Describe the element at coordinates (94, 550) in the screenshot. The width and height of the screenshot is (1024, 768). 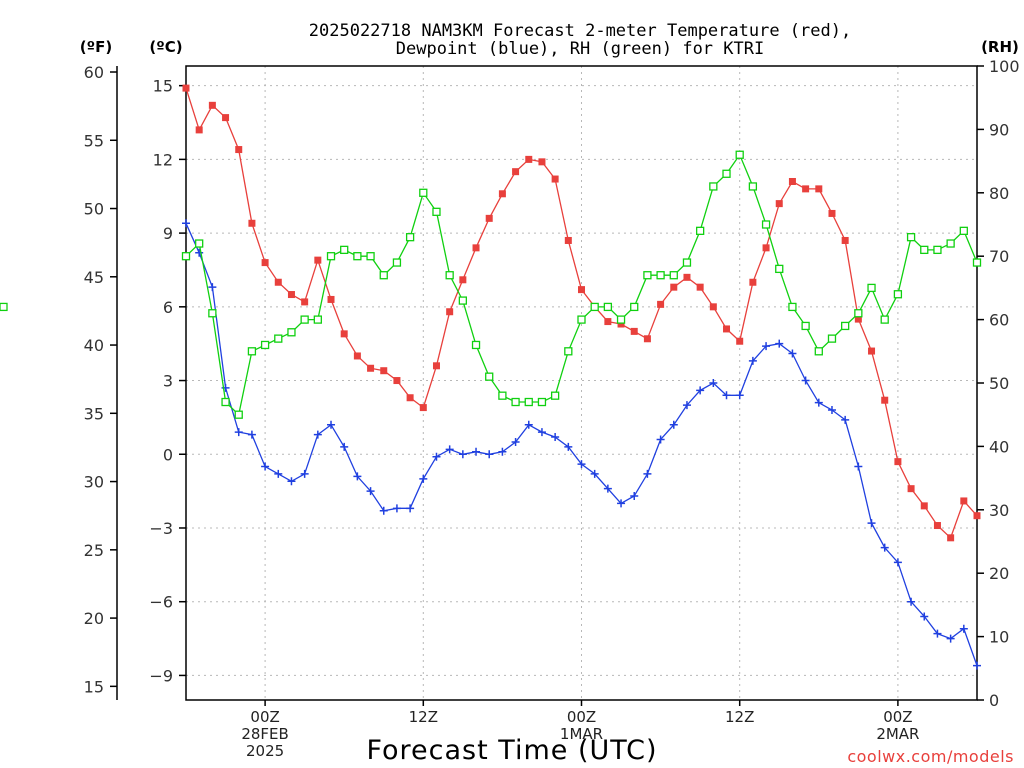
I see `f-tick-label-7: 25` at that location.